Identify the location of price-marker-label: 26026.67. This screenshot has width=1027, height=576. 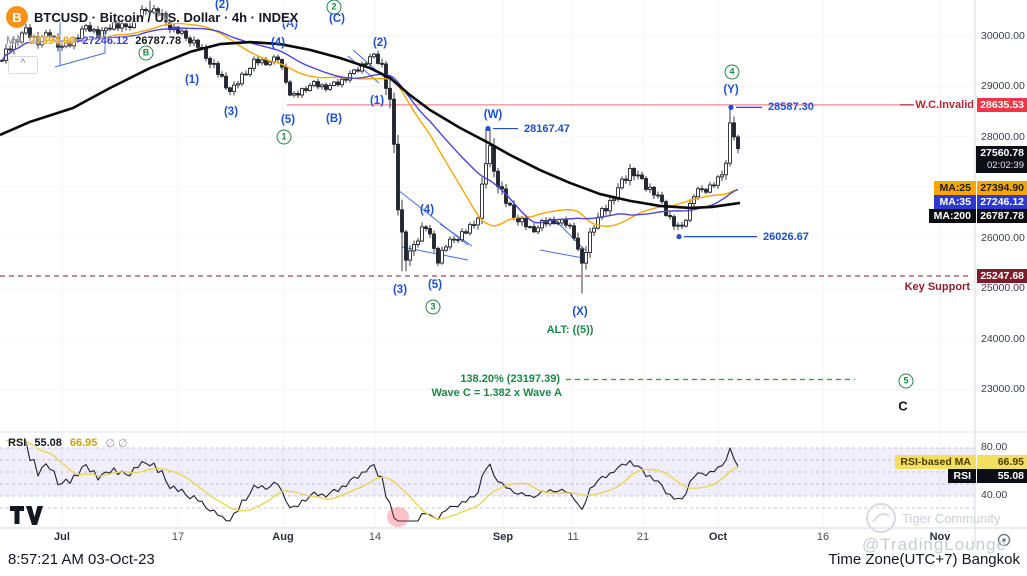
(786, 236).